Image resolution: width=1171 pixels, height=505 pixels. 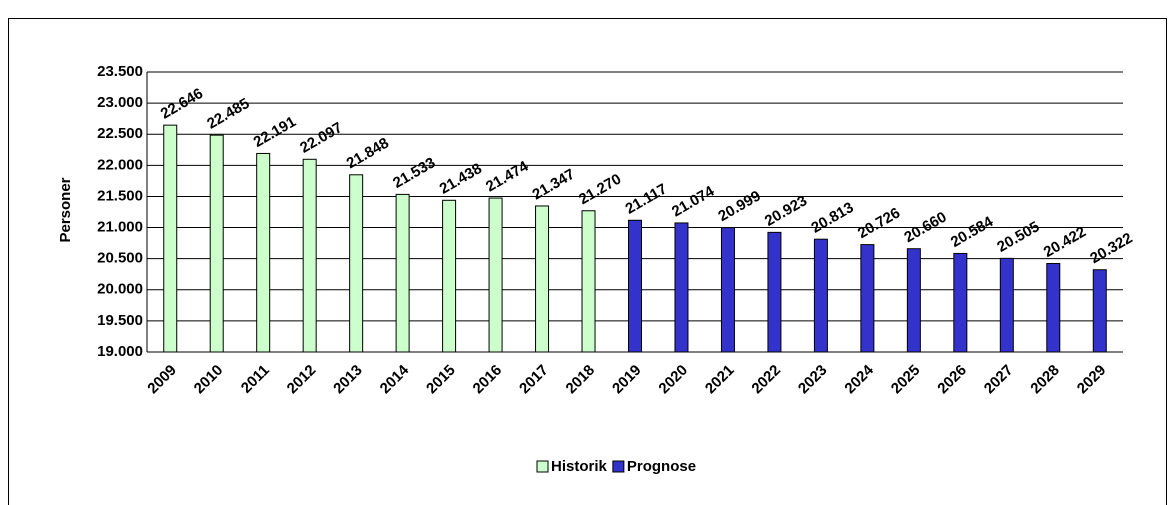 I want to click on y-tick-label: 22.500, so click(x=120, y=133).